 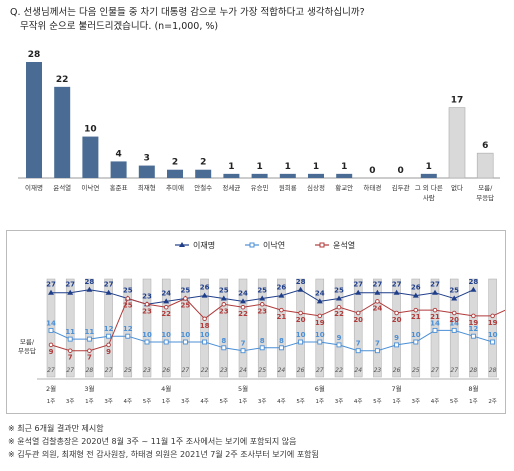 I want to click on series-2-label-18: 20, so click(x=397, y=320).